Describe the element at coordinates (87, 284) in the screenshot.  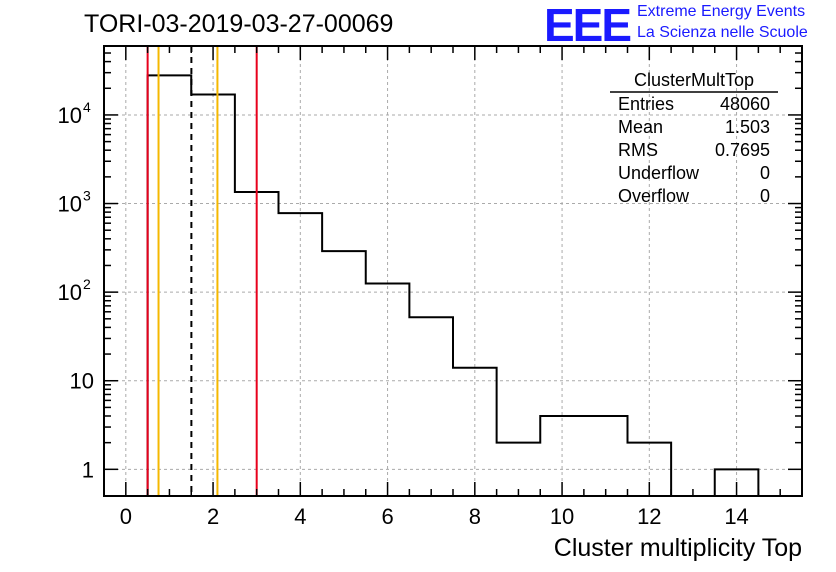
I see `y-tick-exponent: 2` at that location.